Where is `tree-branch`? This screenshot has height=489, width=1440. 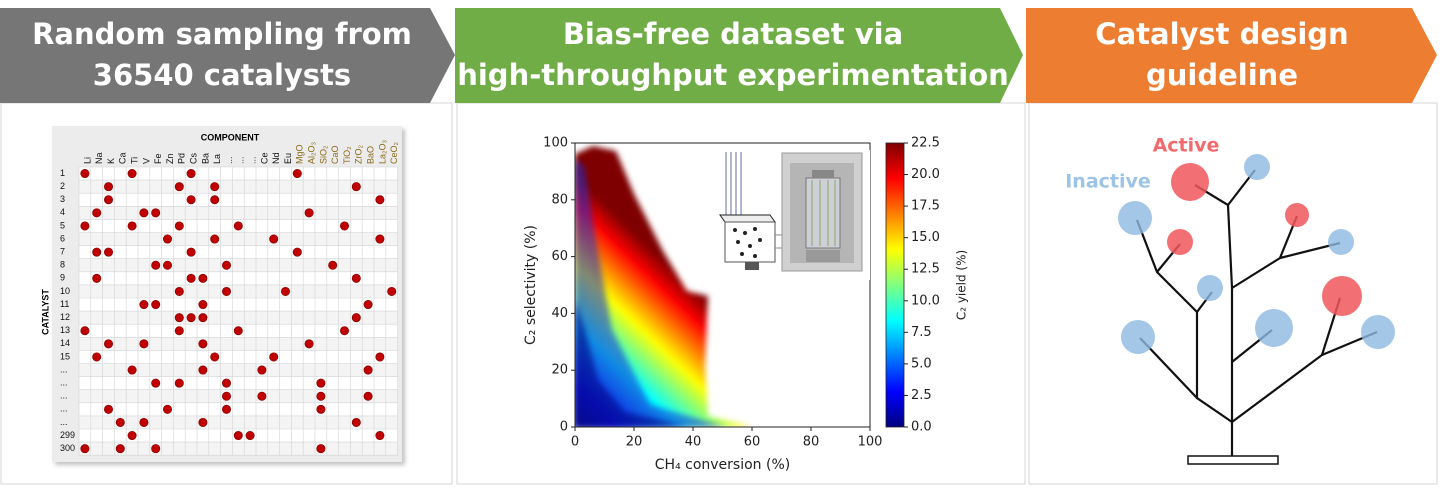
tree-branch is located at coordinates (1214, 303).